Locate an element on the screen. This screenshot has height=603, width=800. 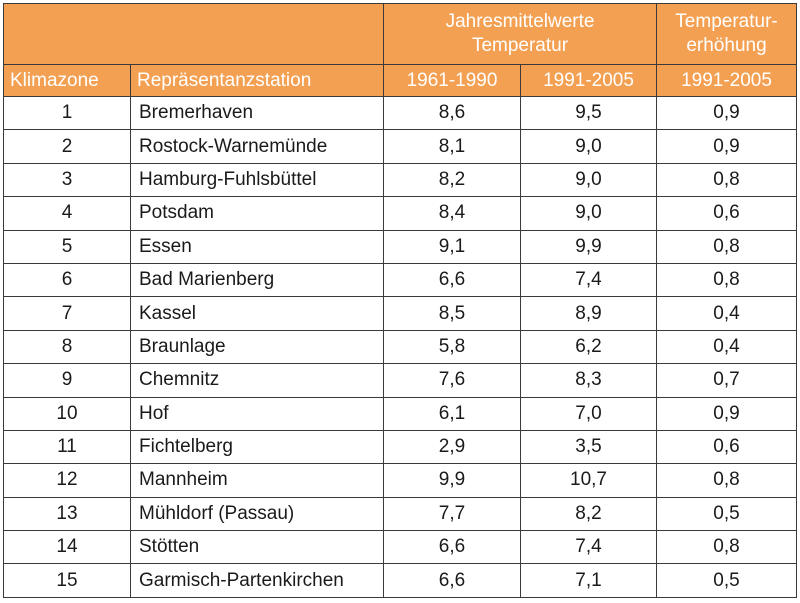
increase-cell: 0,6 is located at coordinates (727, 213).